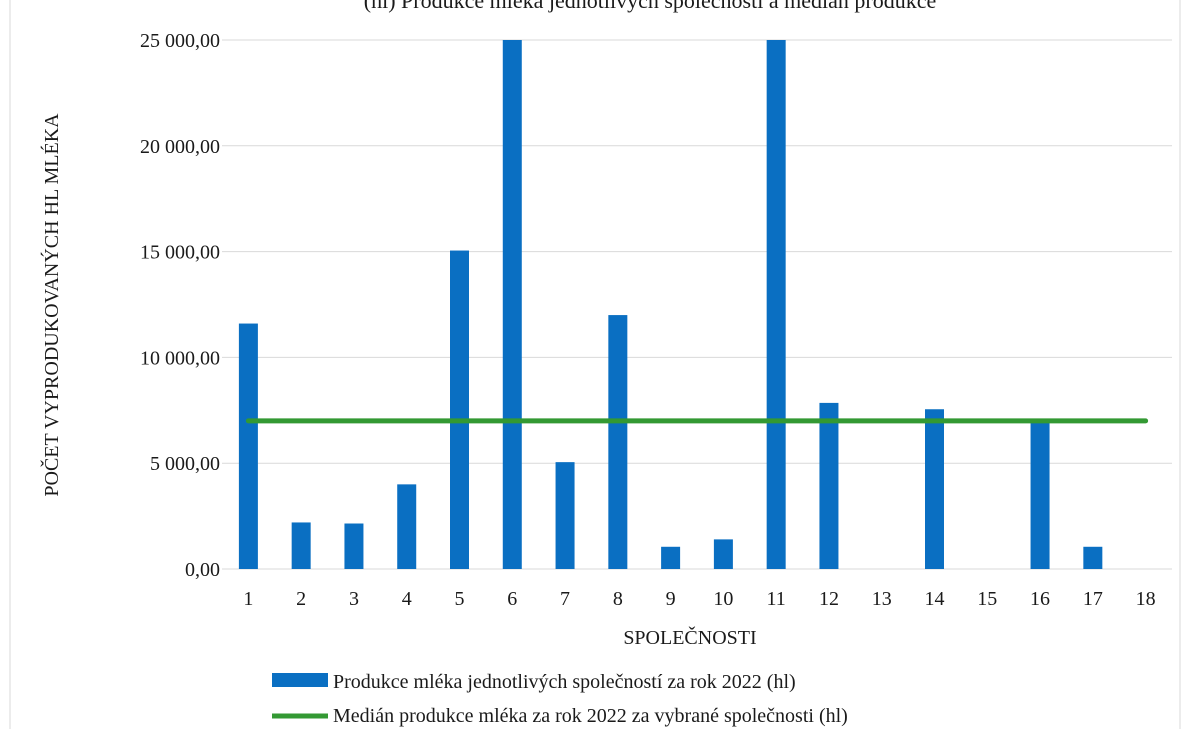 Image resolution: width=1183 pixels, height=729 pixels. Describe the element at coordinates (1146, 599) in the screenshot. I see `x-tick-label: 18` at that location.